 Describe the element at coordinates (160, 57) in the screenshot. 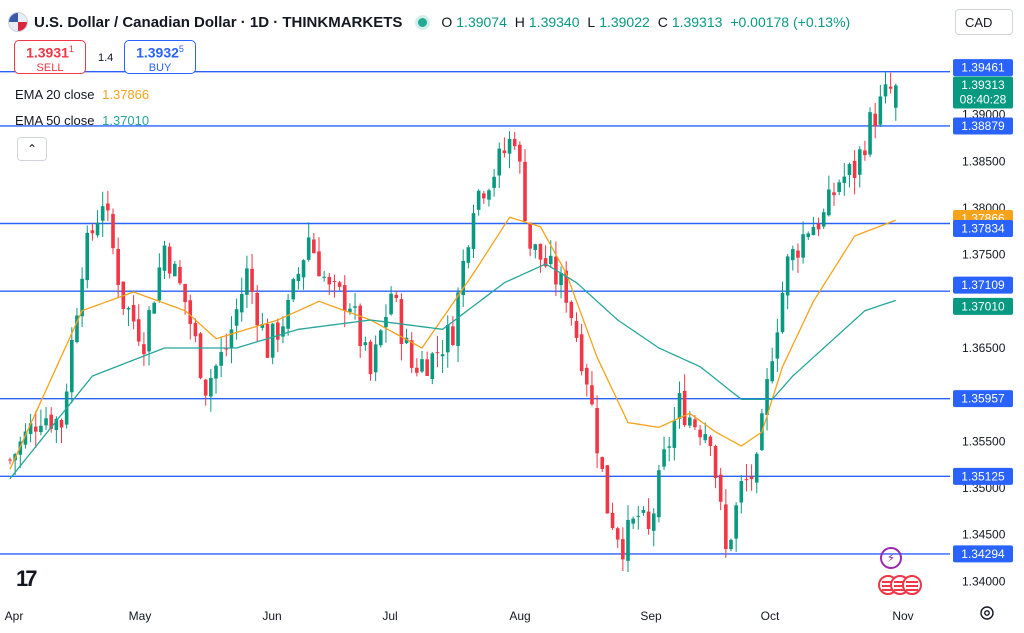

I see `buy-button: 1.39325 BUY` at that location.